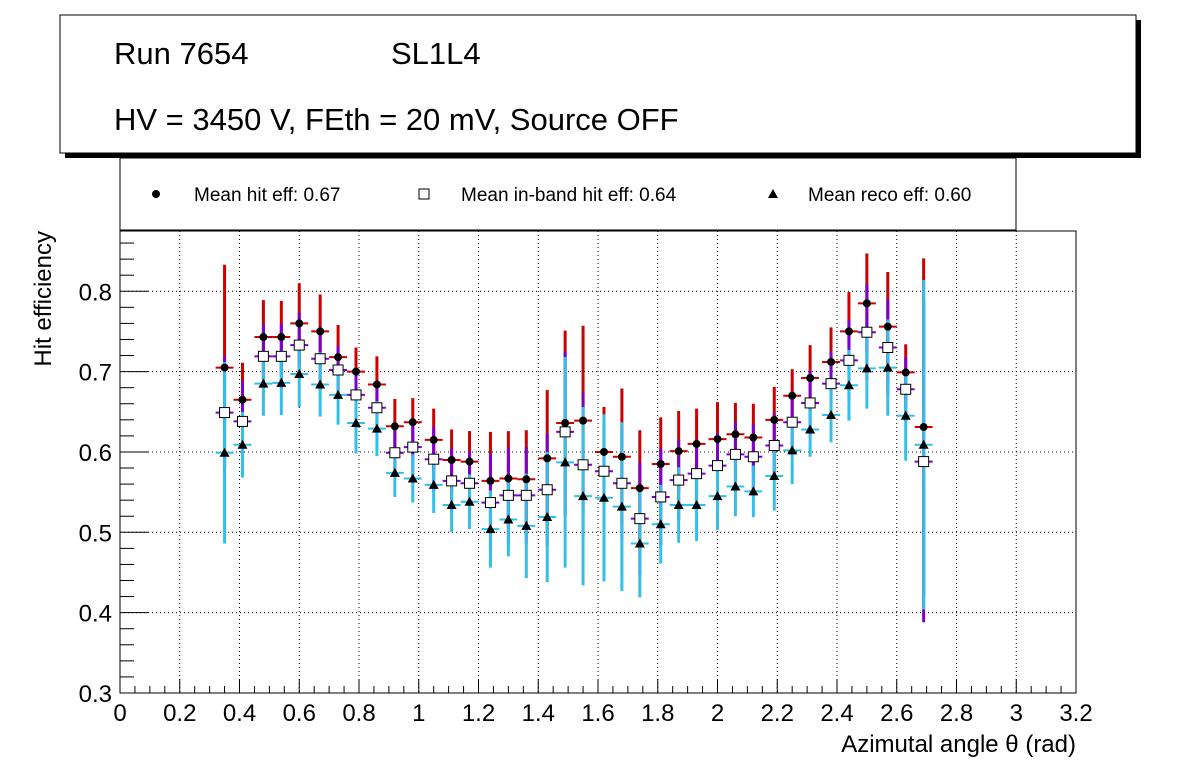  I want to click on x-tick-label: 0.8, so click(358, 713).